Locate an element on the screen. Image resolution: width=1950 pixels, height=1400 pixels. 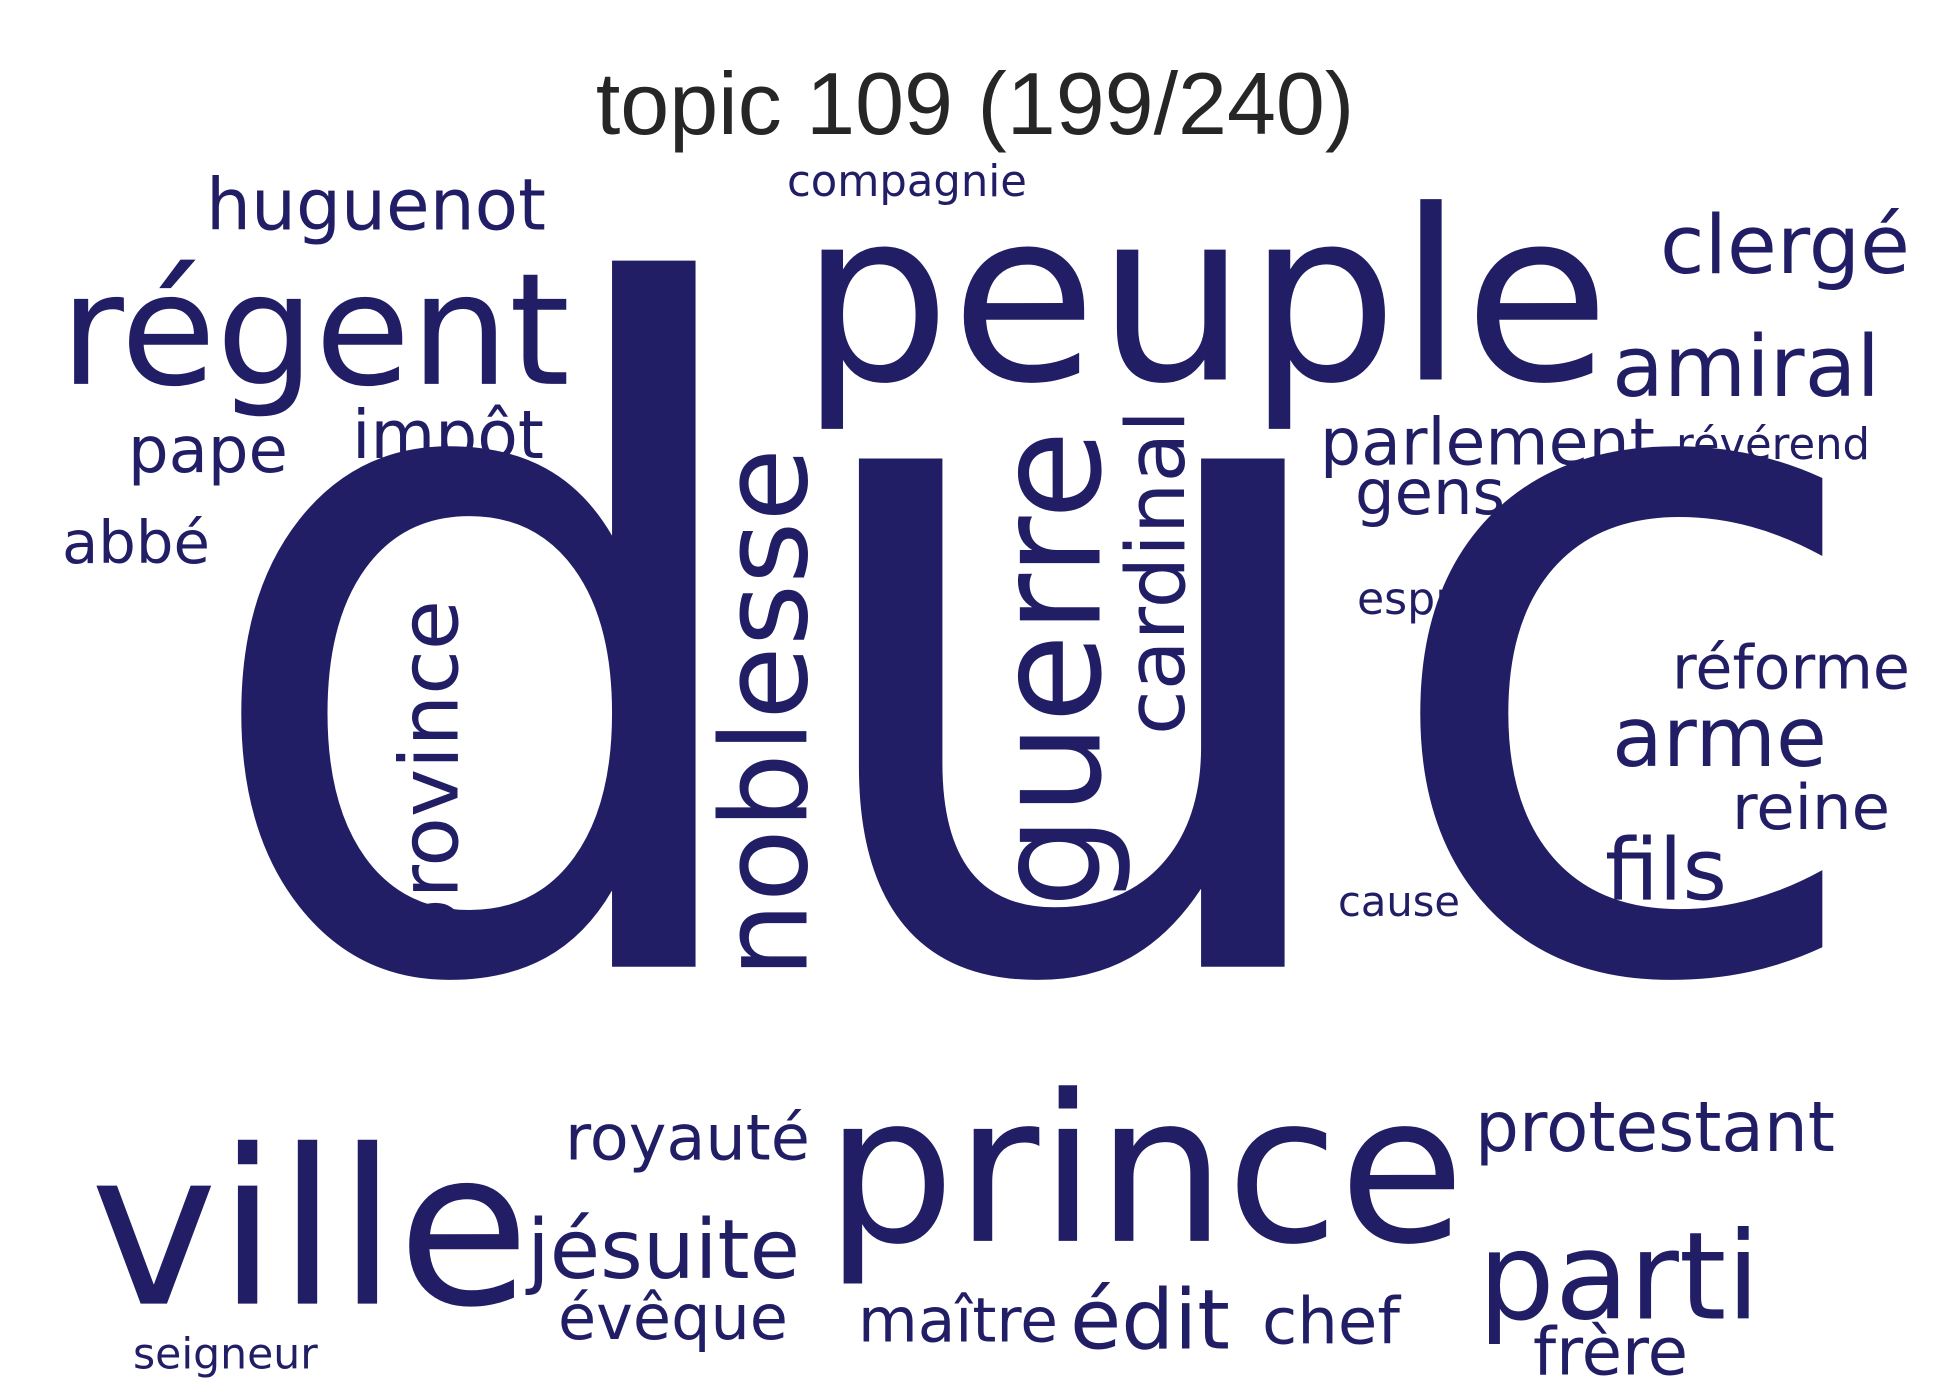
word-15: jésuite is located at coordinates (662, 1250).